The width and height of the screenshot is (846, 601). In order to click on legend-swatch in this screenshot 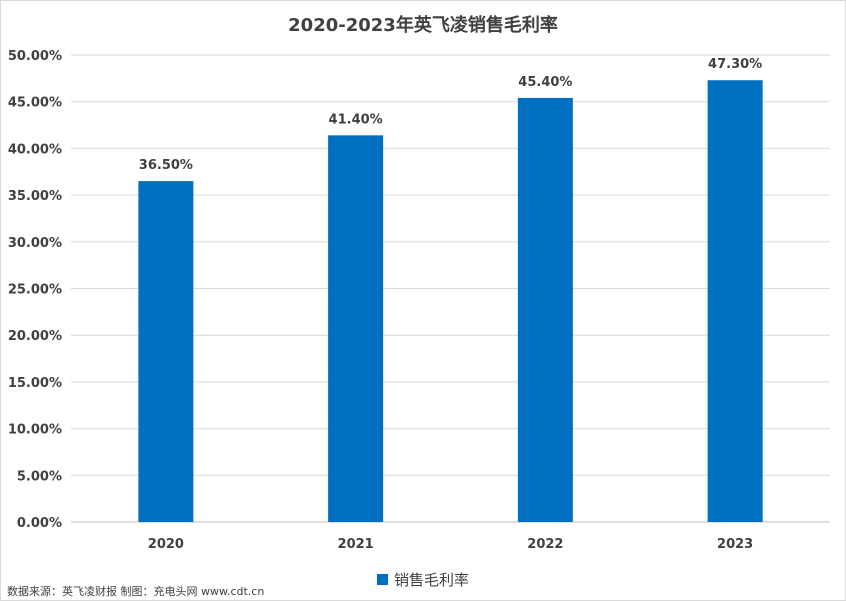, I will do `click(382, 579)`.